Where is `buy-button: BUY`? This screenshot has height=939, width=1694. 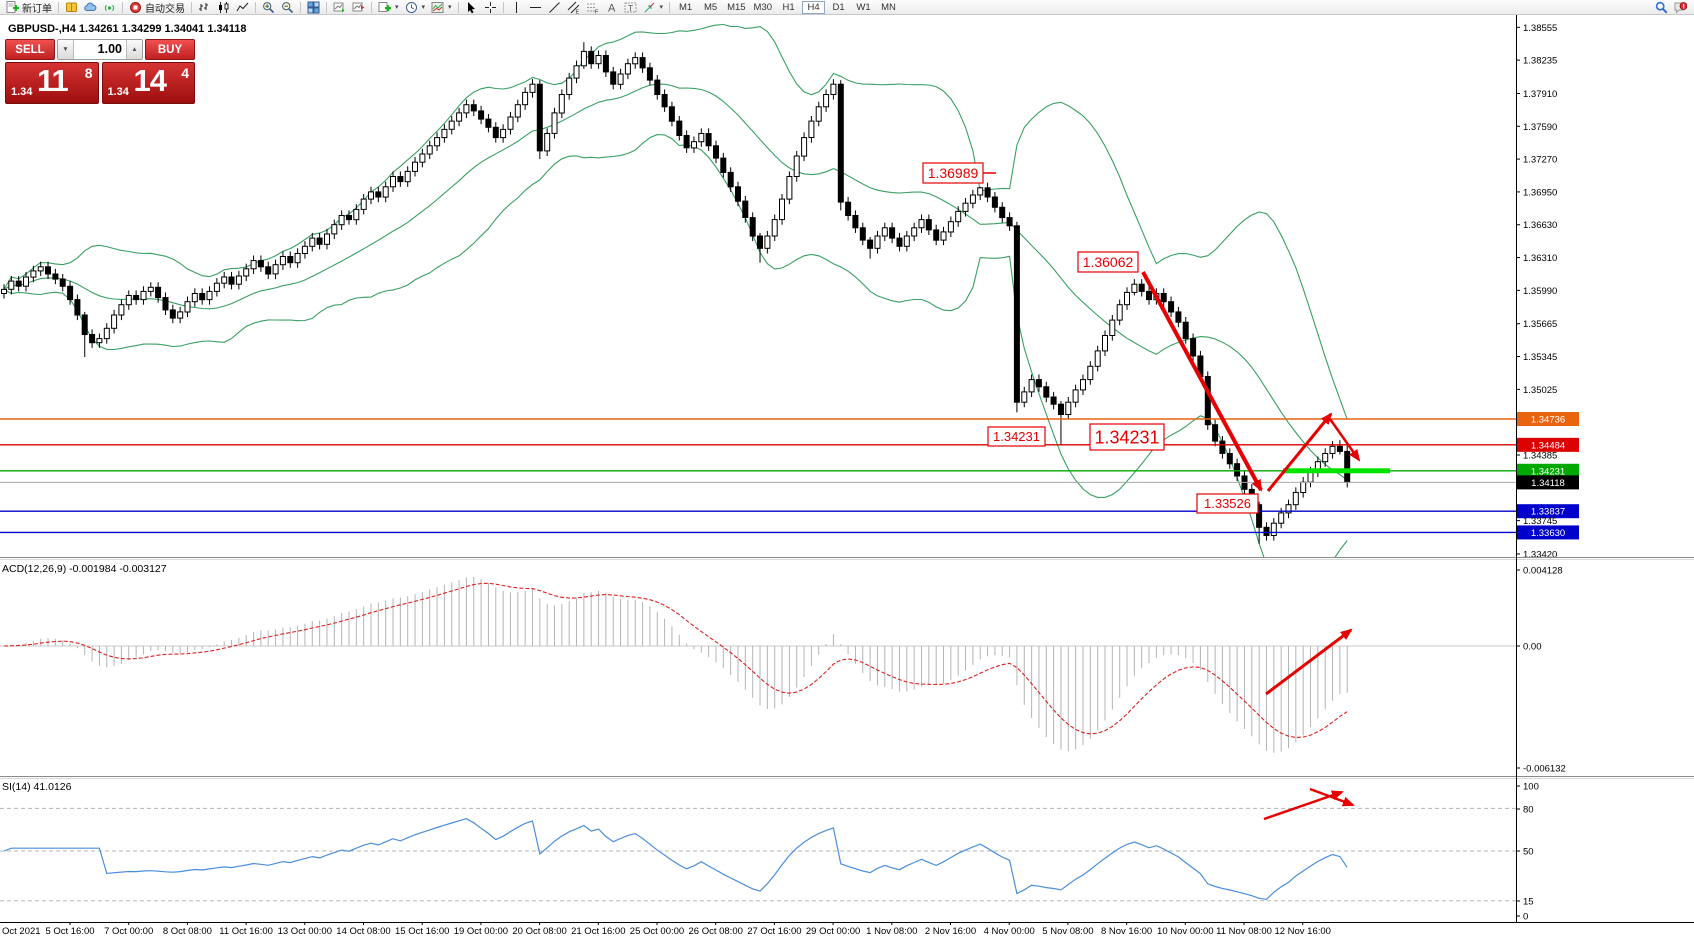 buy-button: BUY is located at coordinates (170, 49).